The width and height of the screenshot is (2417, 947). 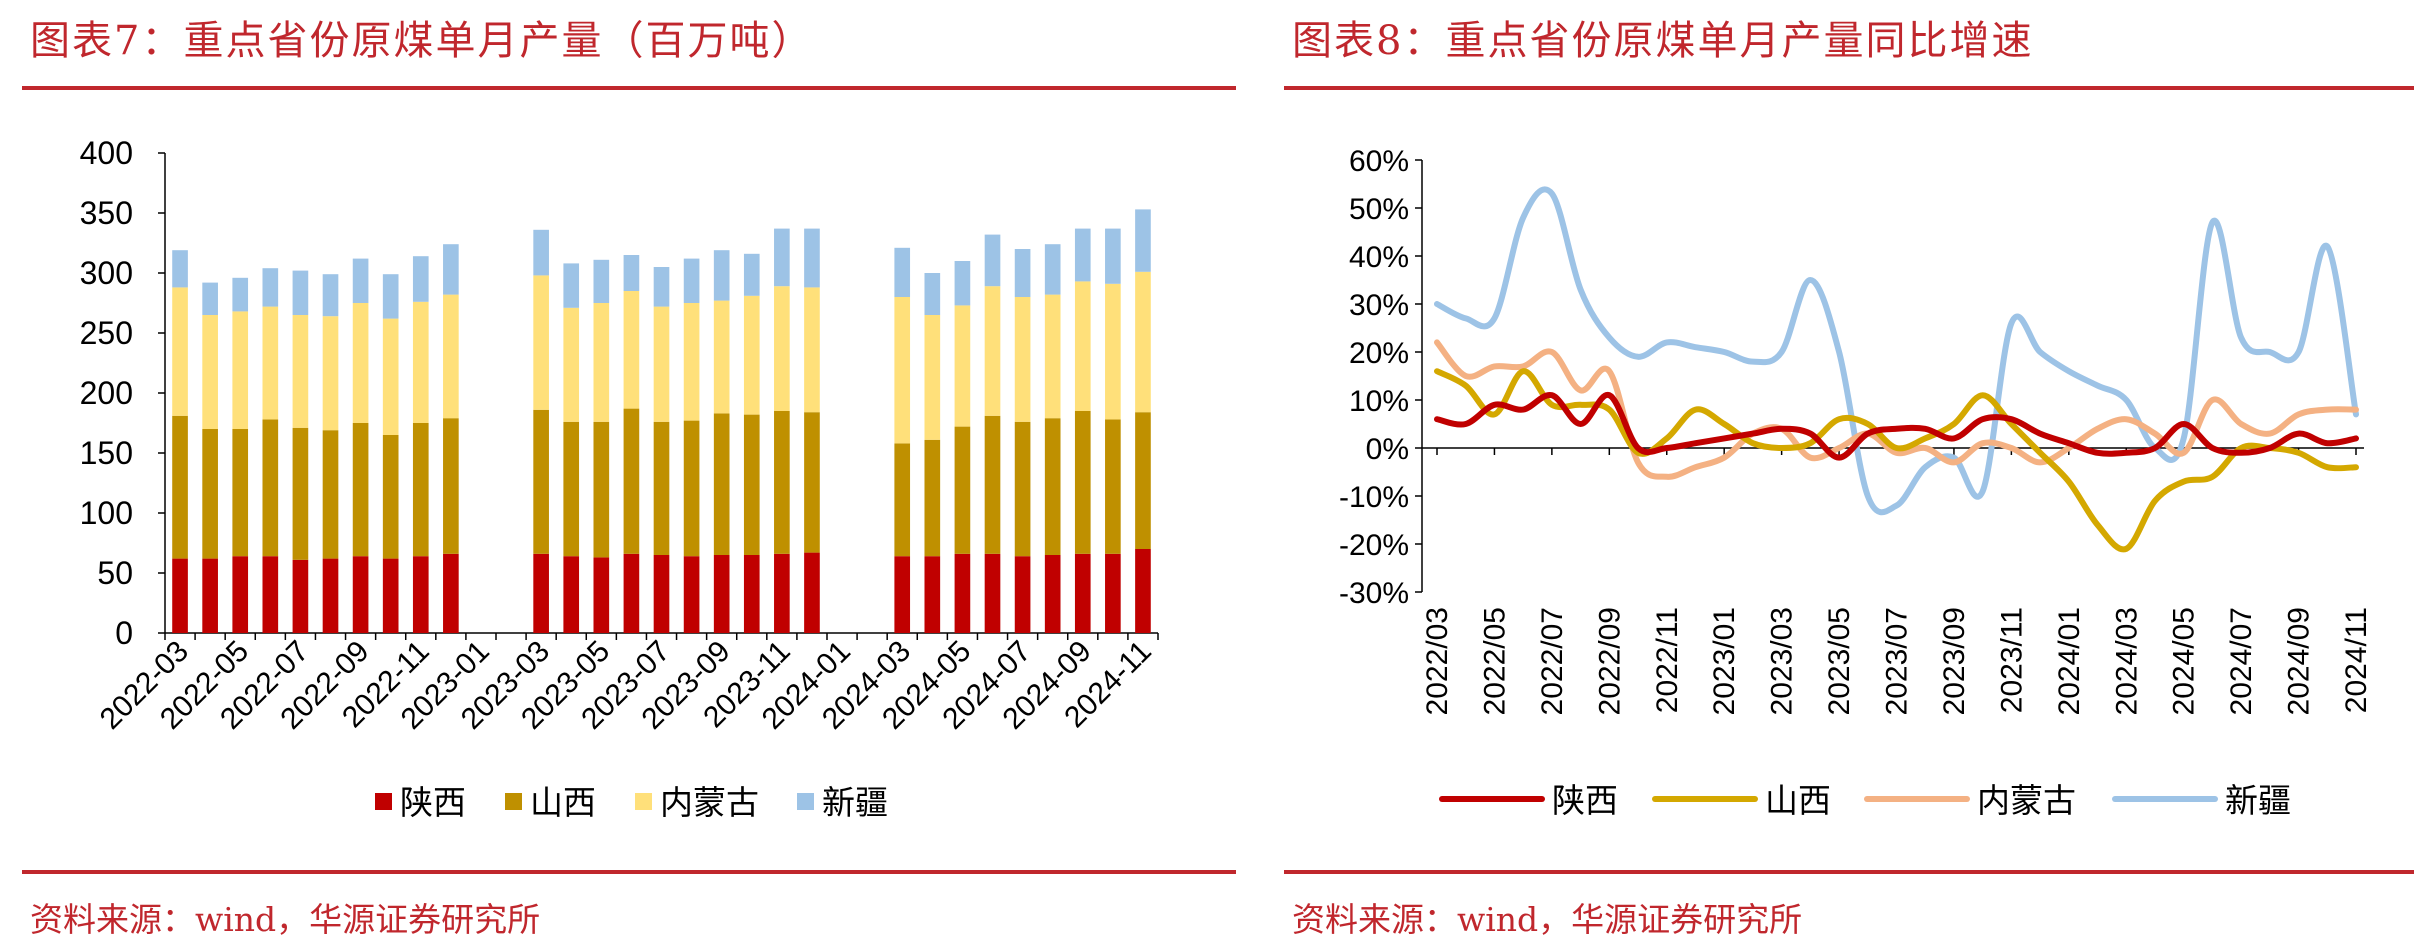 What do you see at coordinates (1374, 545) in the screenshot?
I see `y-tick-label: -20%` at bounding box center [1374, 545].